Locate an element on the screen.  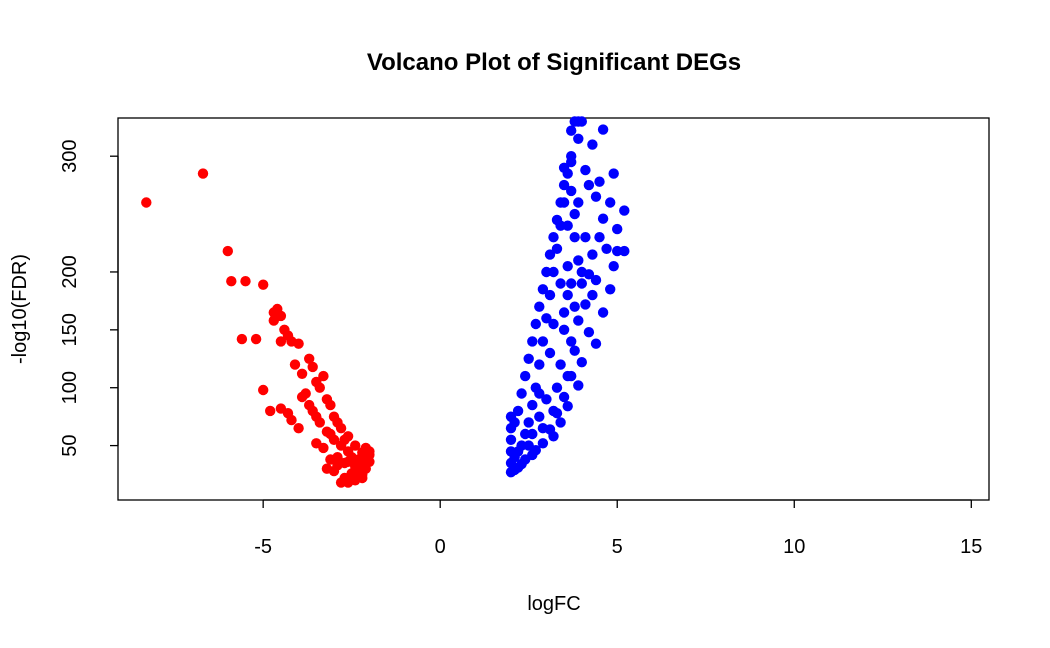
x-tick-label: 10 is located at coordinates (794, 547).